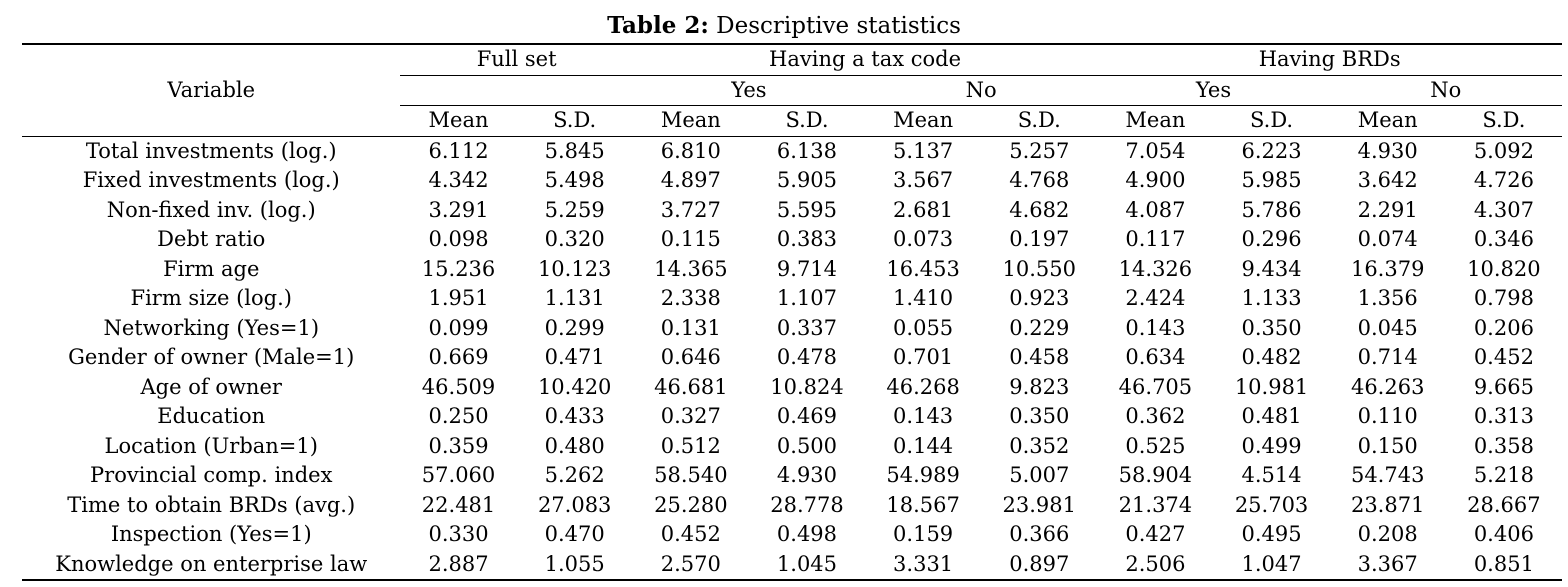 The image size is (1568, 587). What do you see at coordinates (923, 327) in the screenshot?
I see `mean-cell: 0.055` at bounding box center [923, 327].